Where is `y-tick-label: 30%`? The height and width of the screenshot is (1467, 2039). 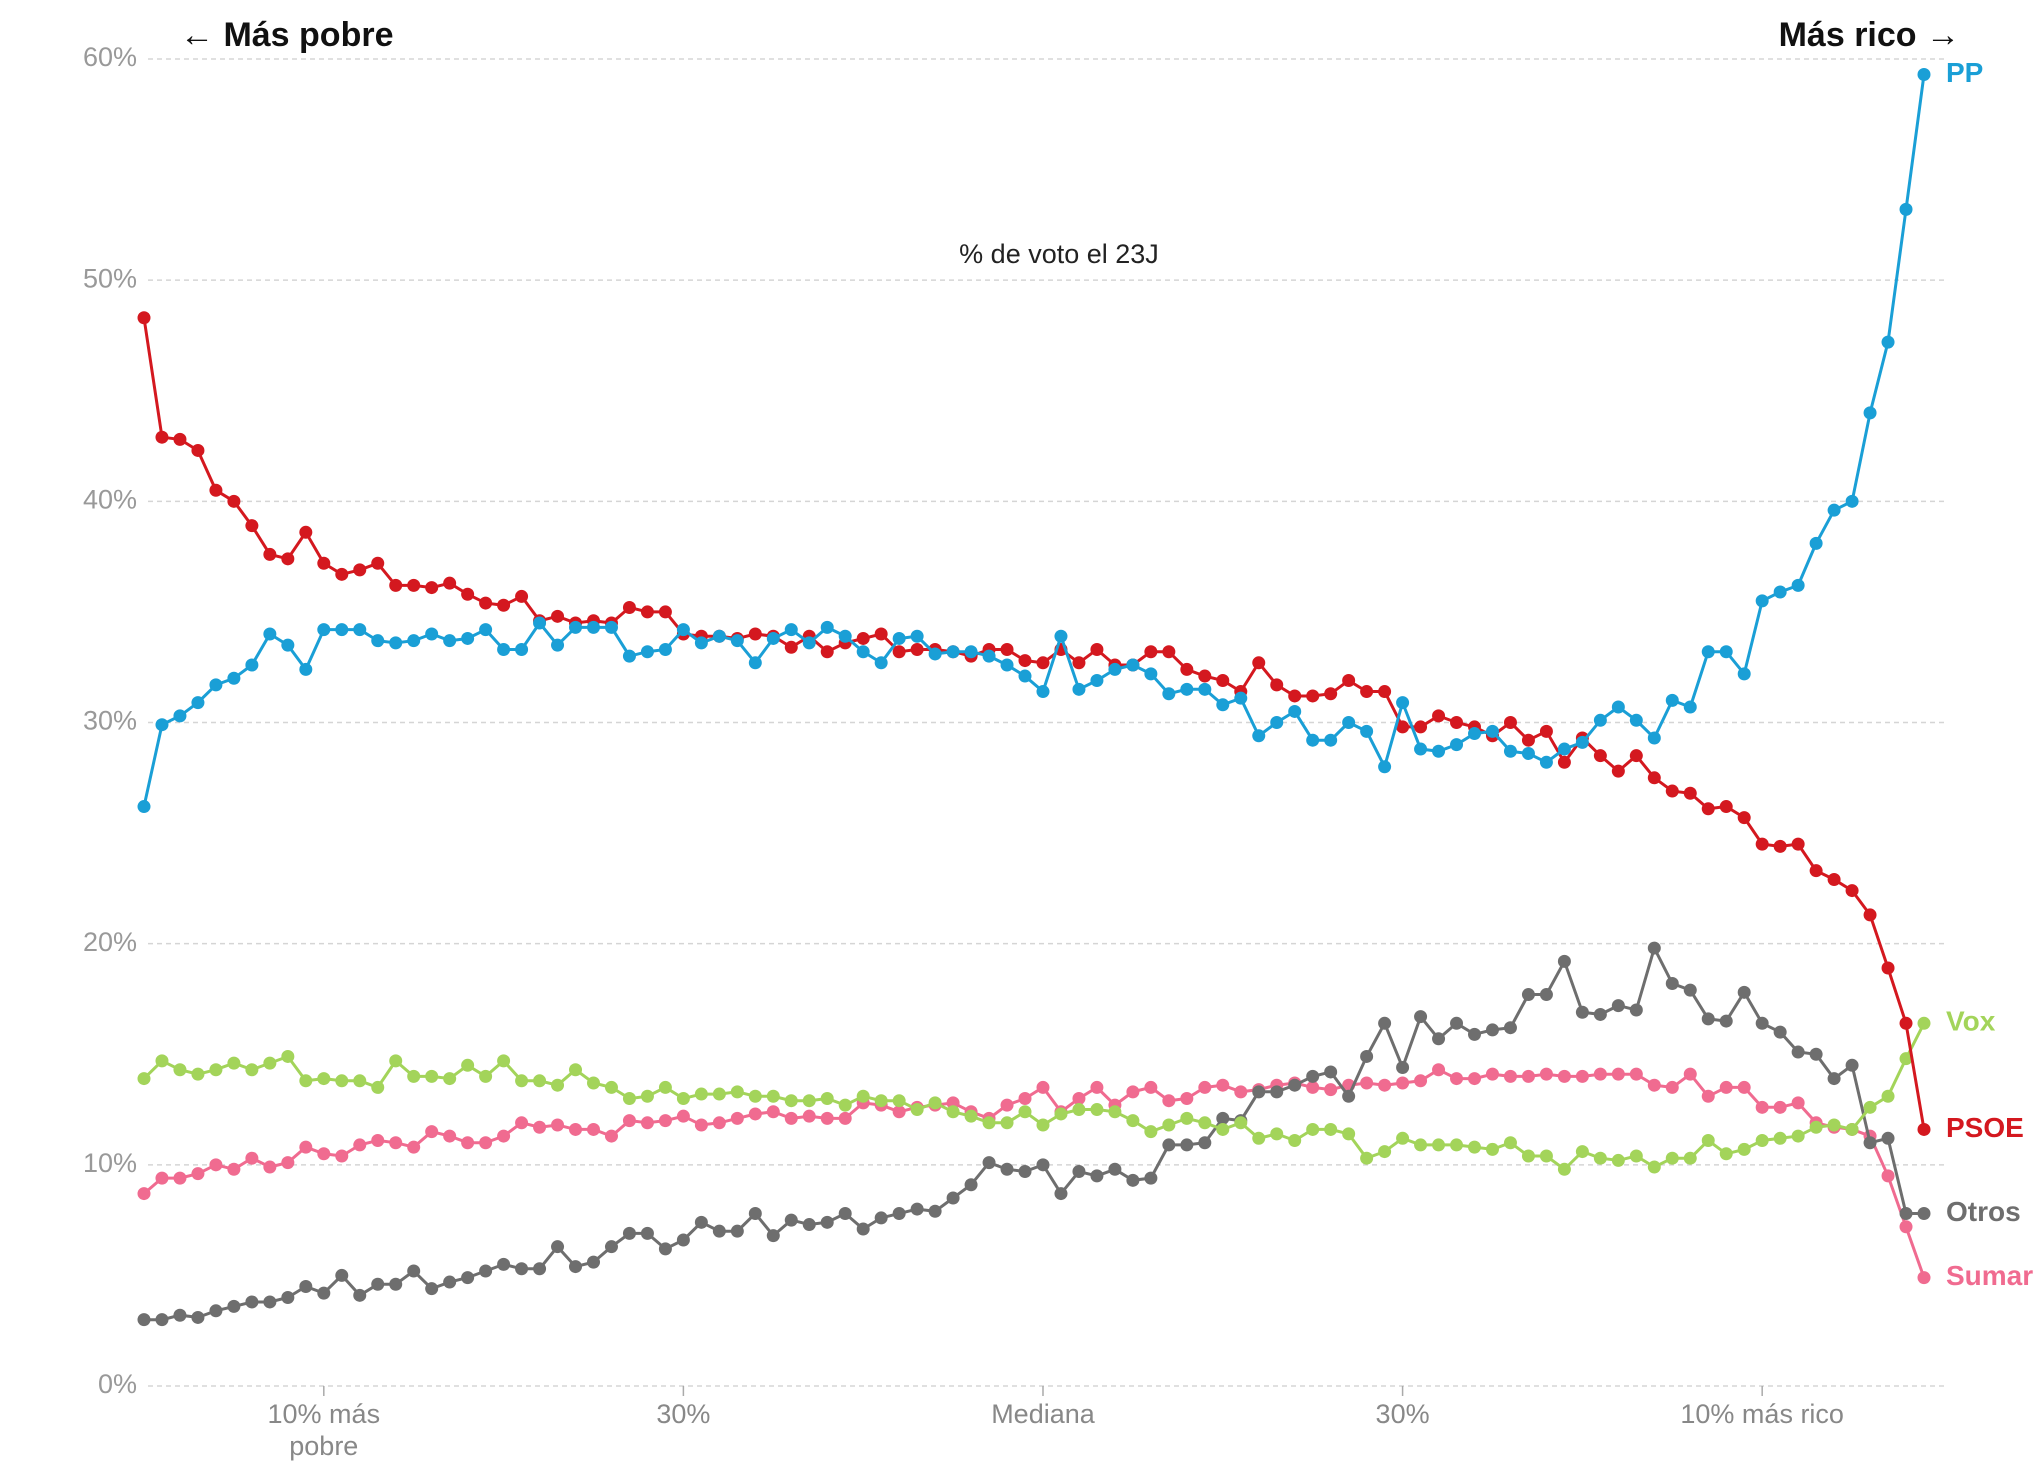 y-tick-label: 30% is located at coordinates (110, 721).